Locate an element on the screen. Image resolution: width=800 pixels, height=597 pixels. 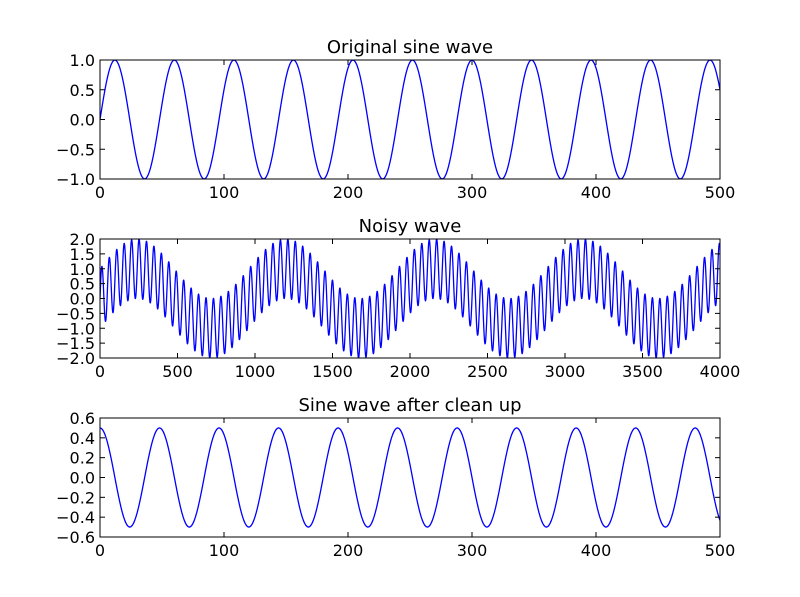
y-tick-label: −1.5 is located at coordinates (75, 343).